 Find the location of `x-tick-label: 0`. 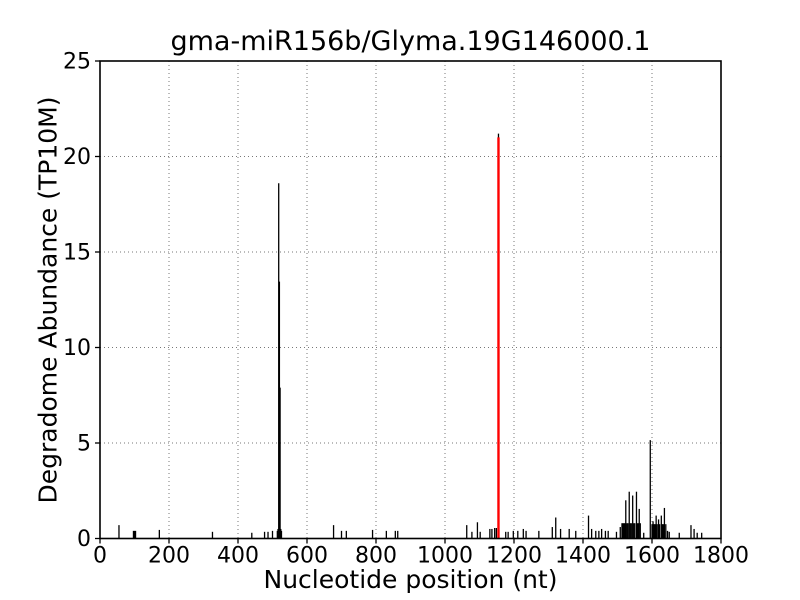

x-tick-label: 0 is located at coordinates (100, 556).